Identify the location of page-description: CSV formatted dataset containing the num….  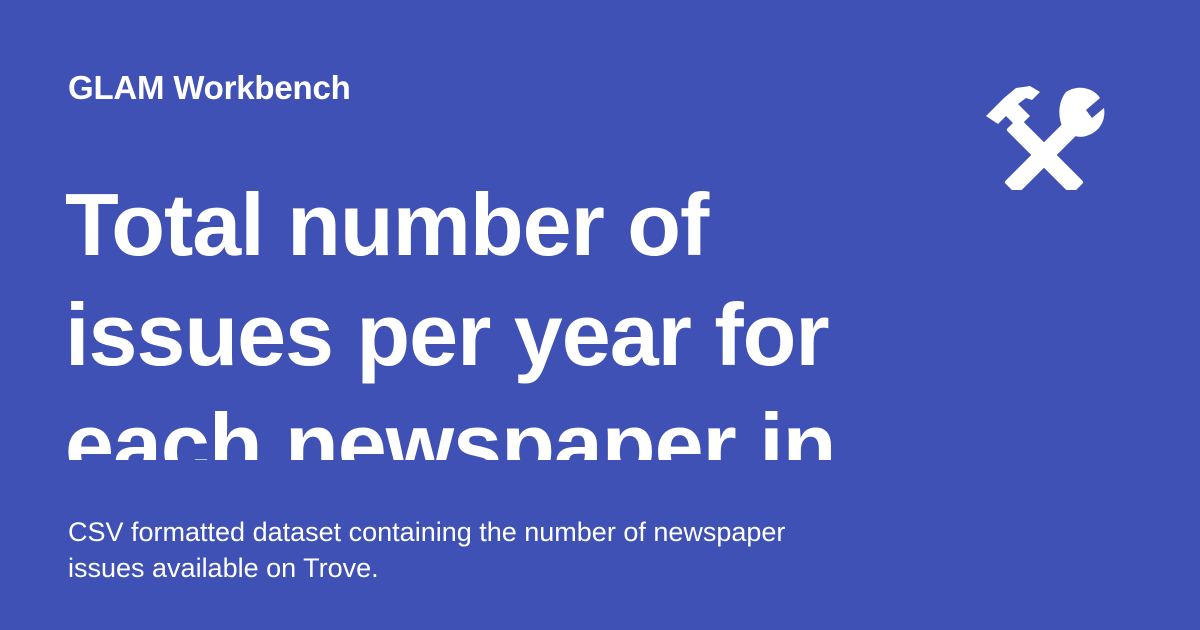
(427, 550).